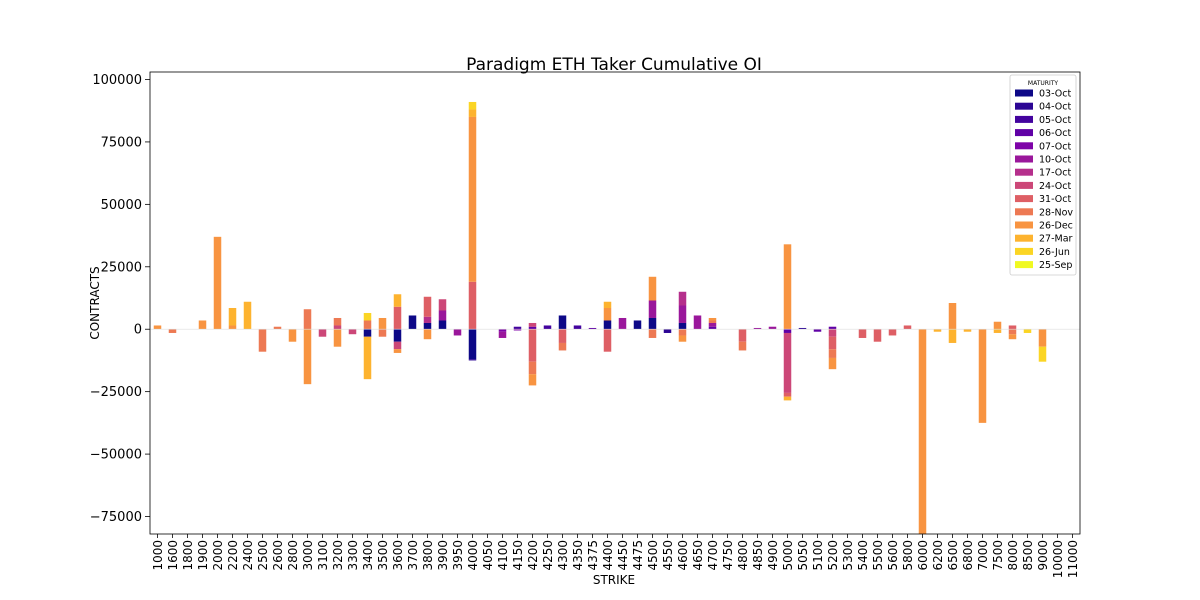 The image size is (1200, 600). Describe the element at coordinates (1058, 559) in the screenshot. I see `x-tick-label: 10000` at that location.